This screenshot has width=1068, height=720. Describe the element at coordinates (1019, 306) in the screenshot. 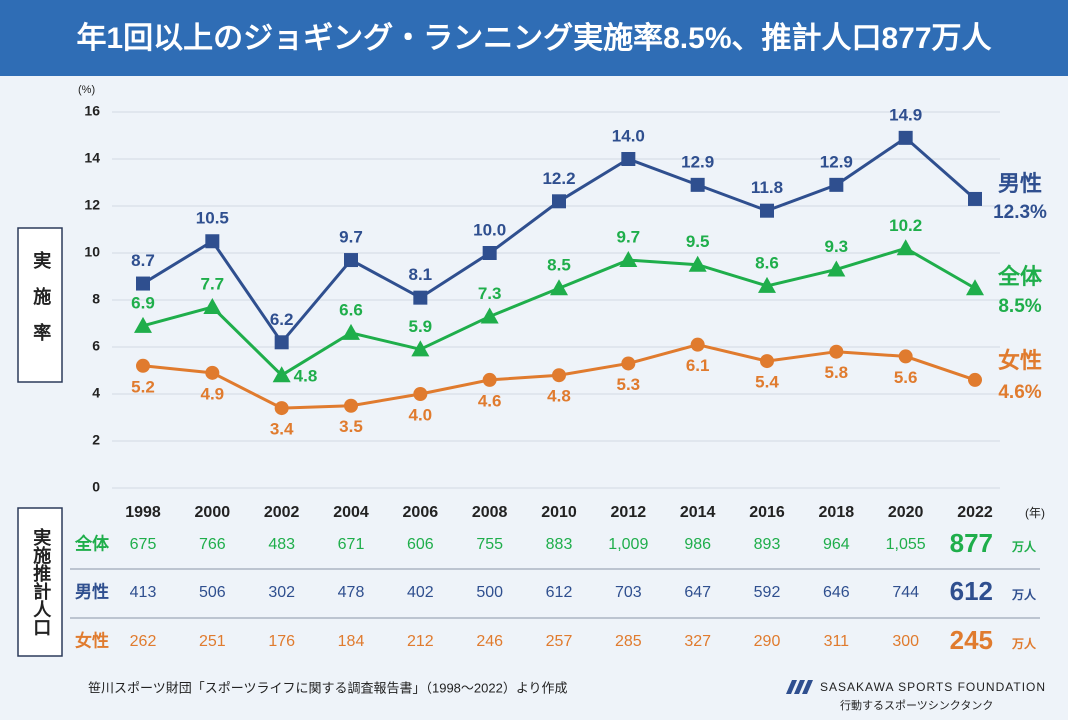

I see `end-value-label: 8.5%` at that location.